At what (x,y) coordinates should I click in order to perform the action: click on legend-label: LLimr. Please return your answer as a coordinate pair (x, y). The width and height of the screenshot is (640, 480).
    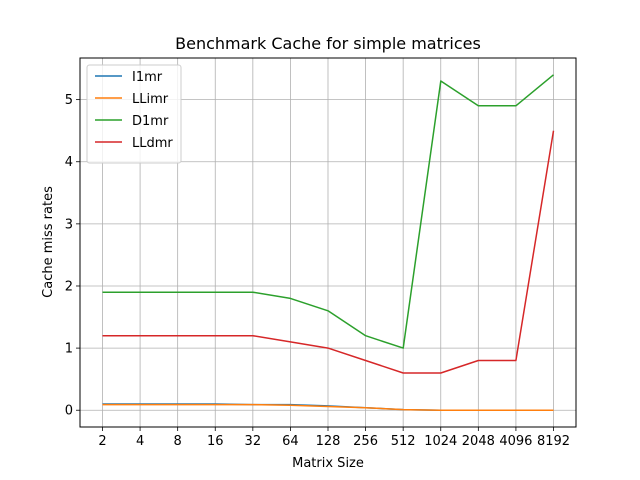
    Looking at the image, I should click on (150, 99).